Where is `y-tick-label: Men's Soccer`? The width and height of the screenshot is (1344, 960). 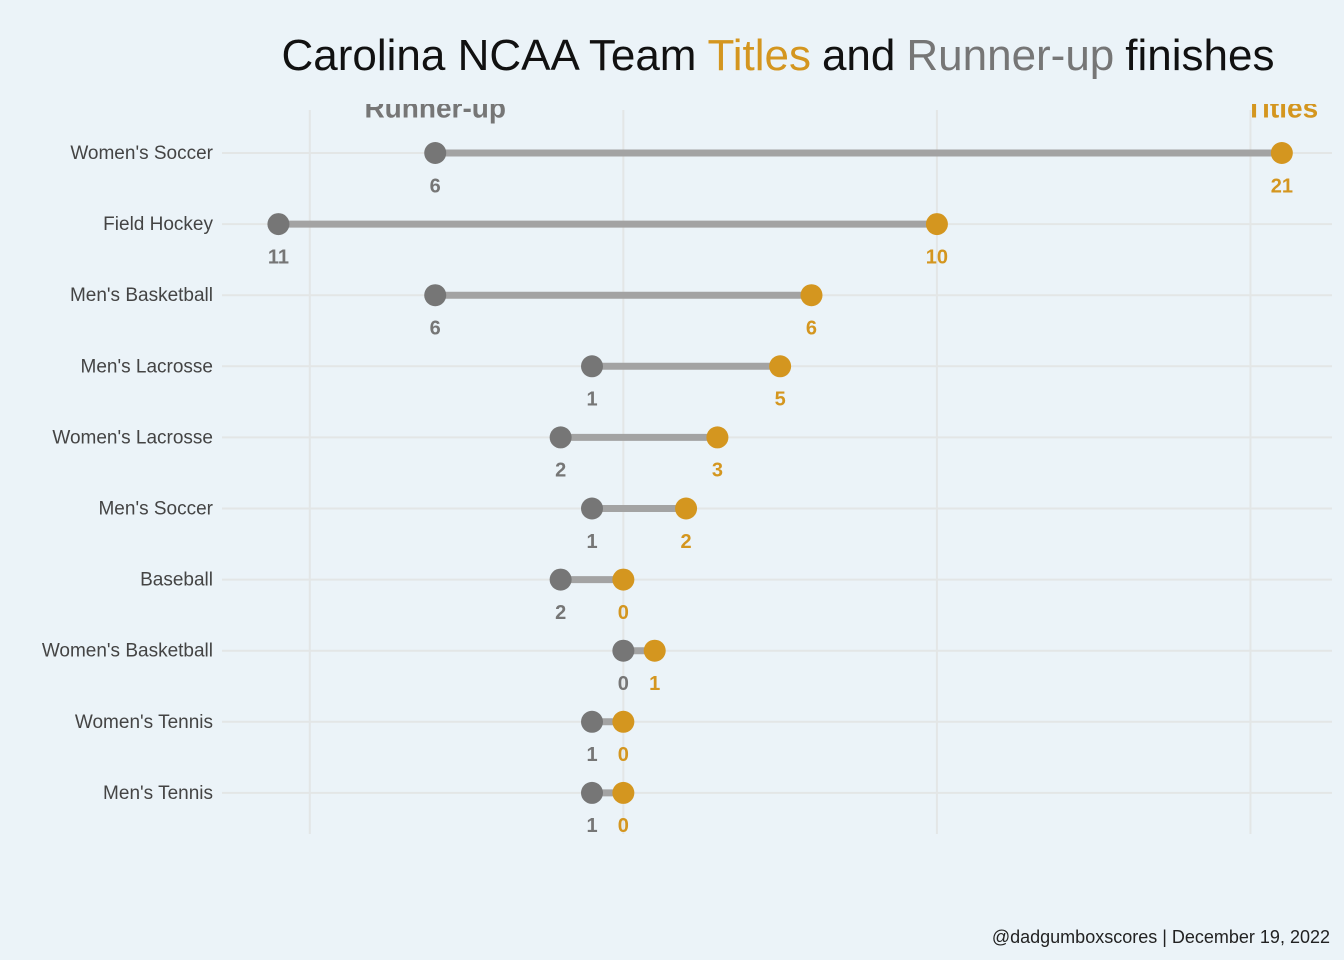 y-tick-label: Men's Soccer is located at coordinates (155, 509).